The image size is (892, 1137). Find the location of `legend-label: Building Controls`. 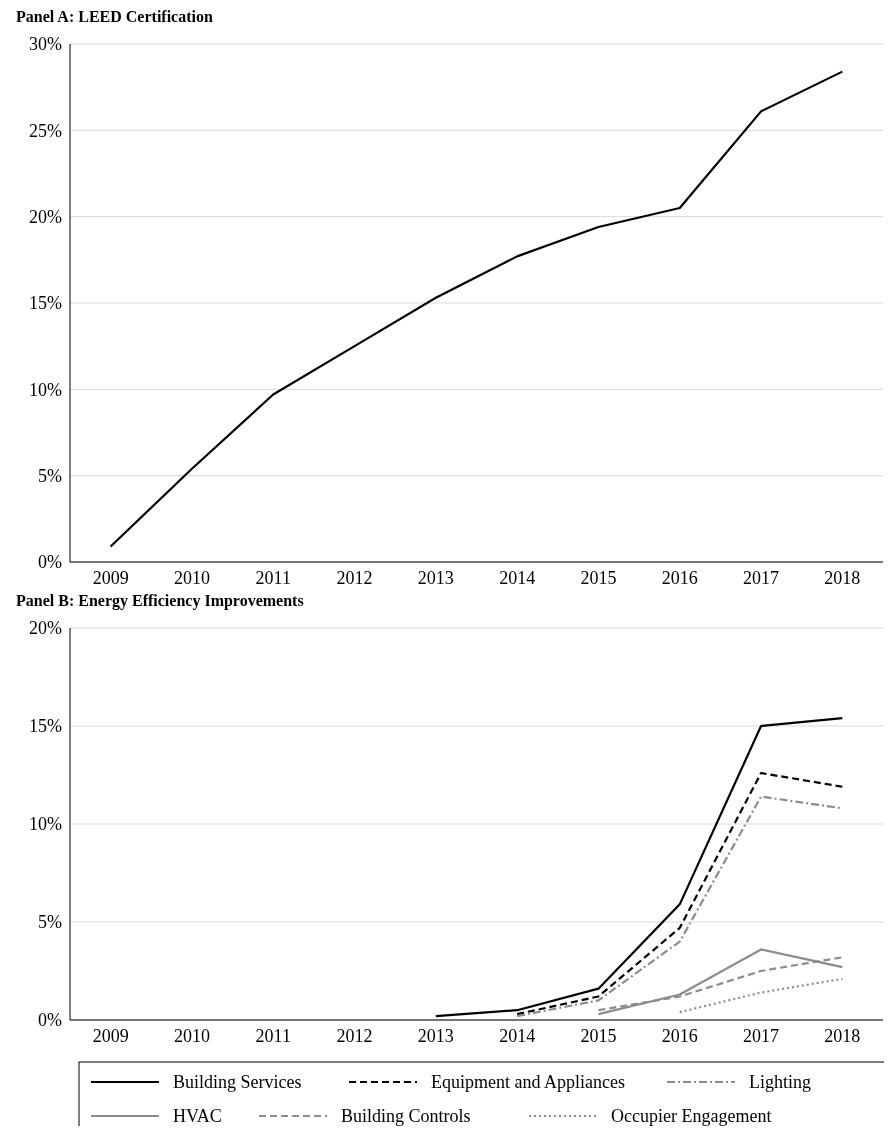

legend-label: Building Controls is located at coordinates (406, 1116).